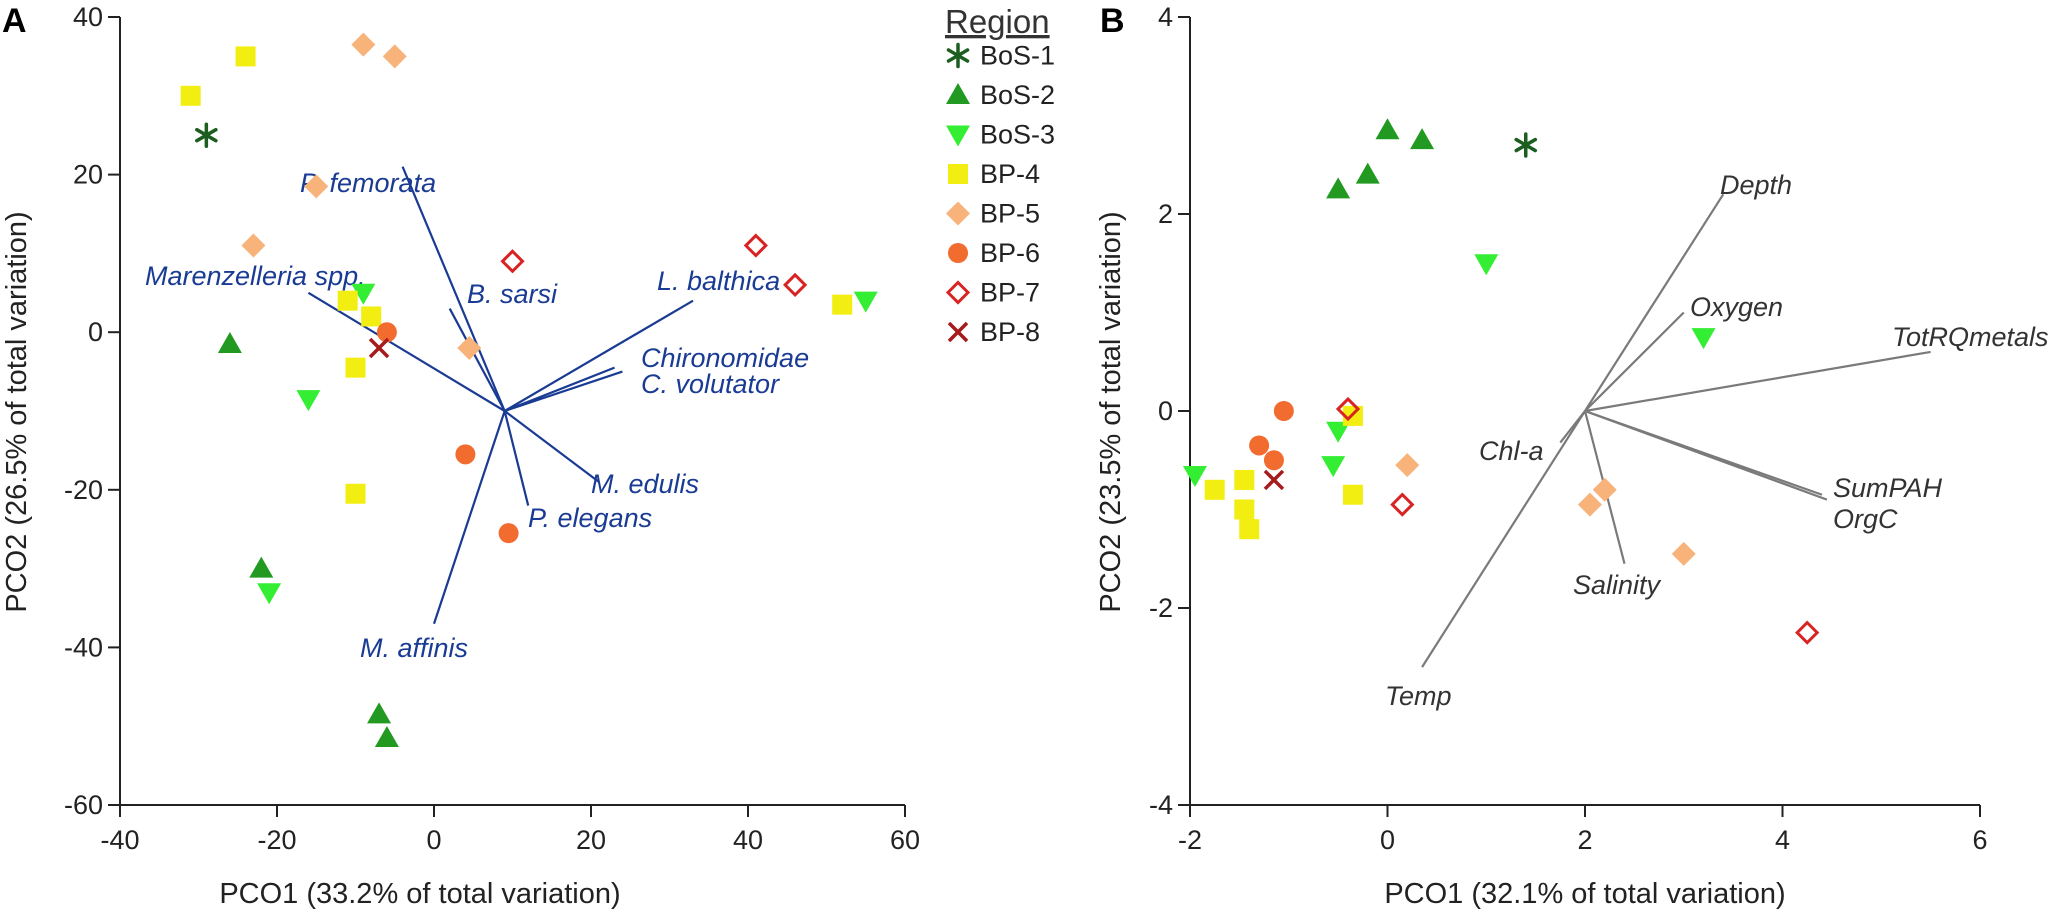 The height and width of the screenshot is (912, 2065). I want to click on panel-a-vector-label-marenzelleria-spp: Marenzelleria spp., so click(255, 276).